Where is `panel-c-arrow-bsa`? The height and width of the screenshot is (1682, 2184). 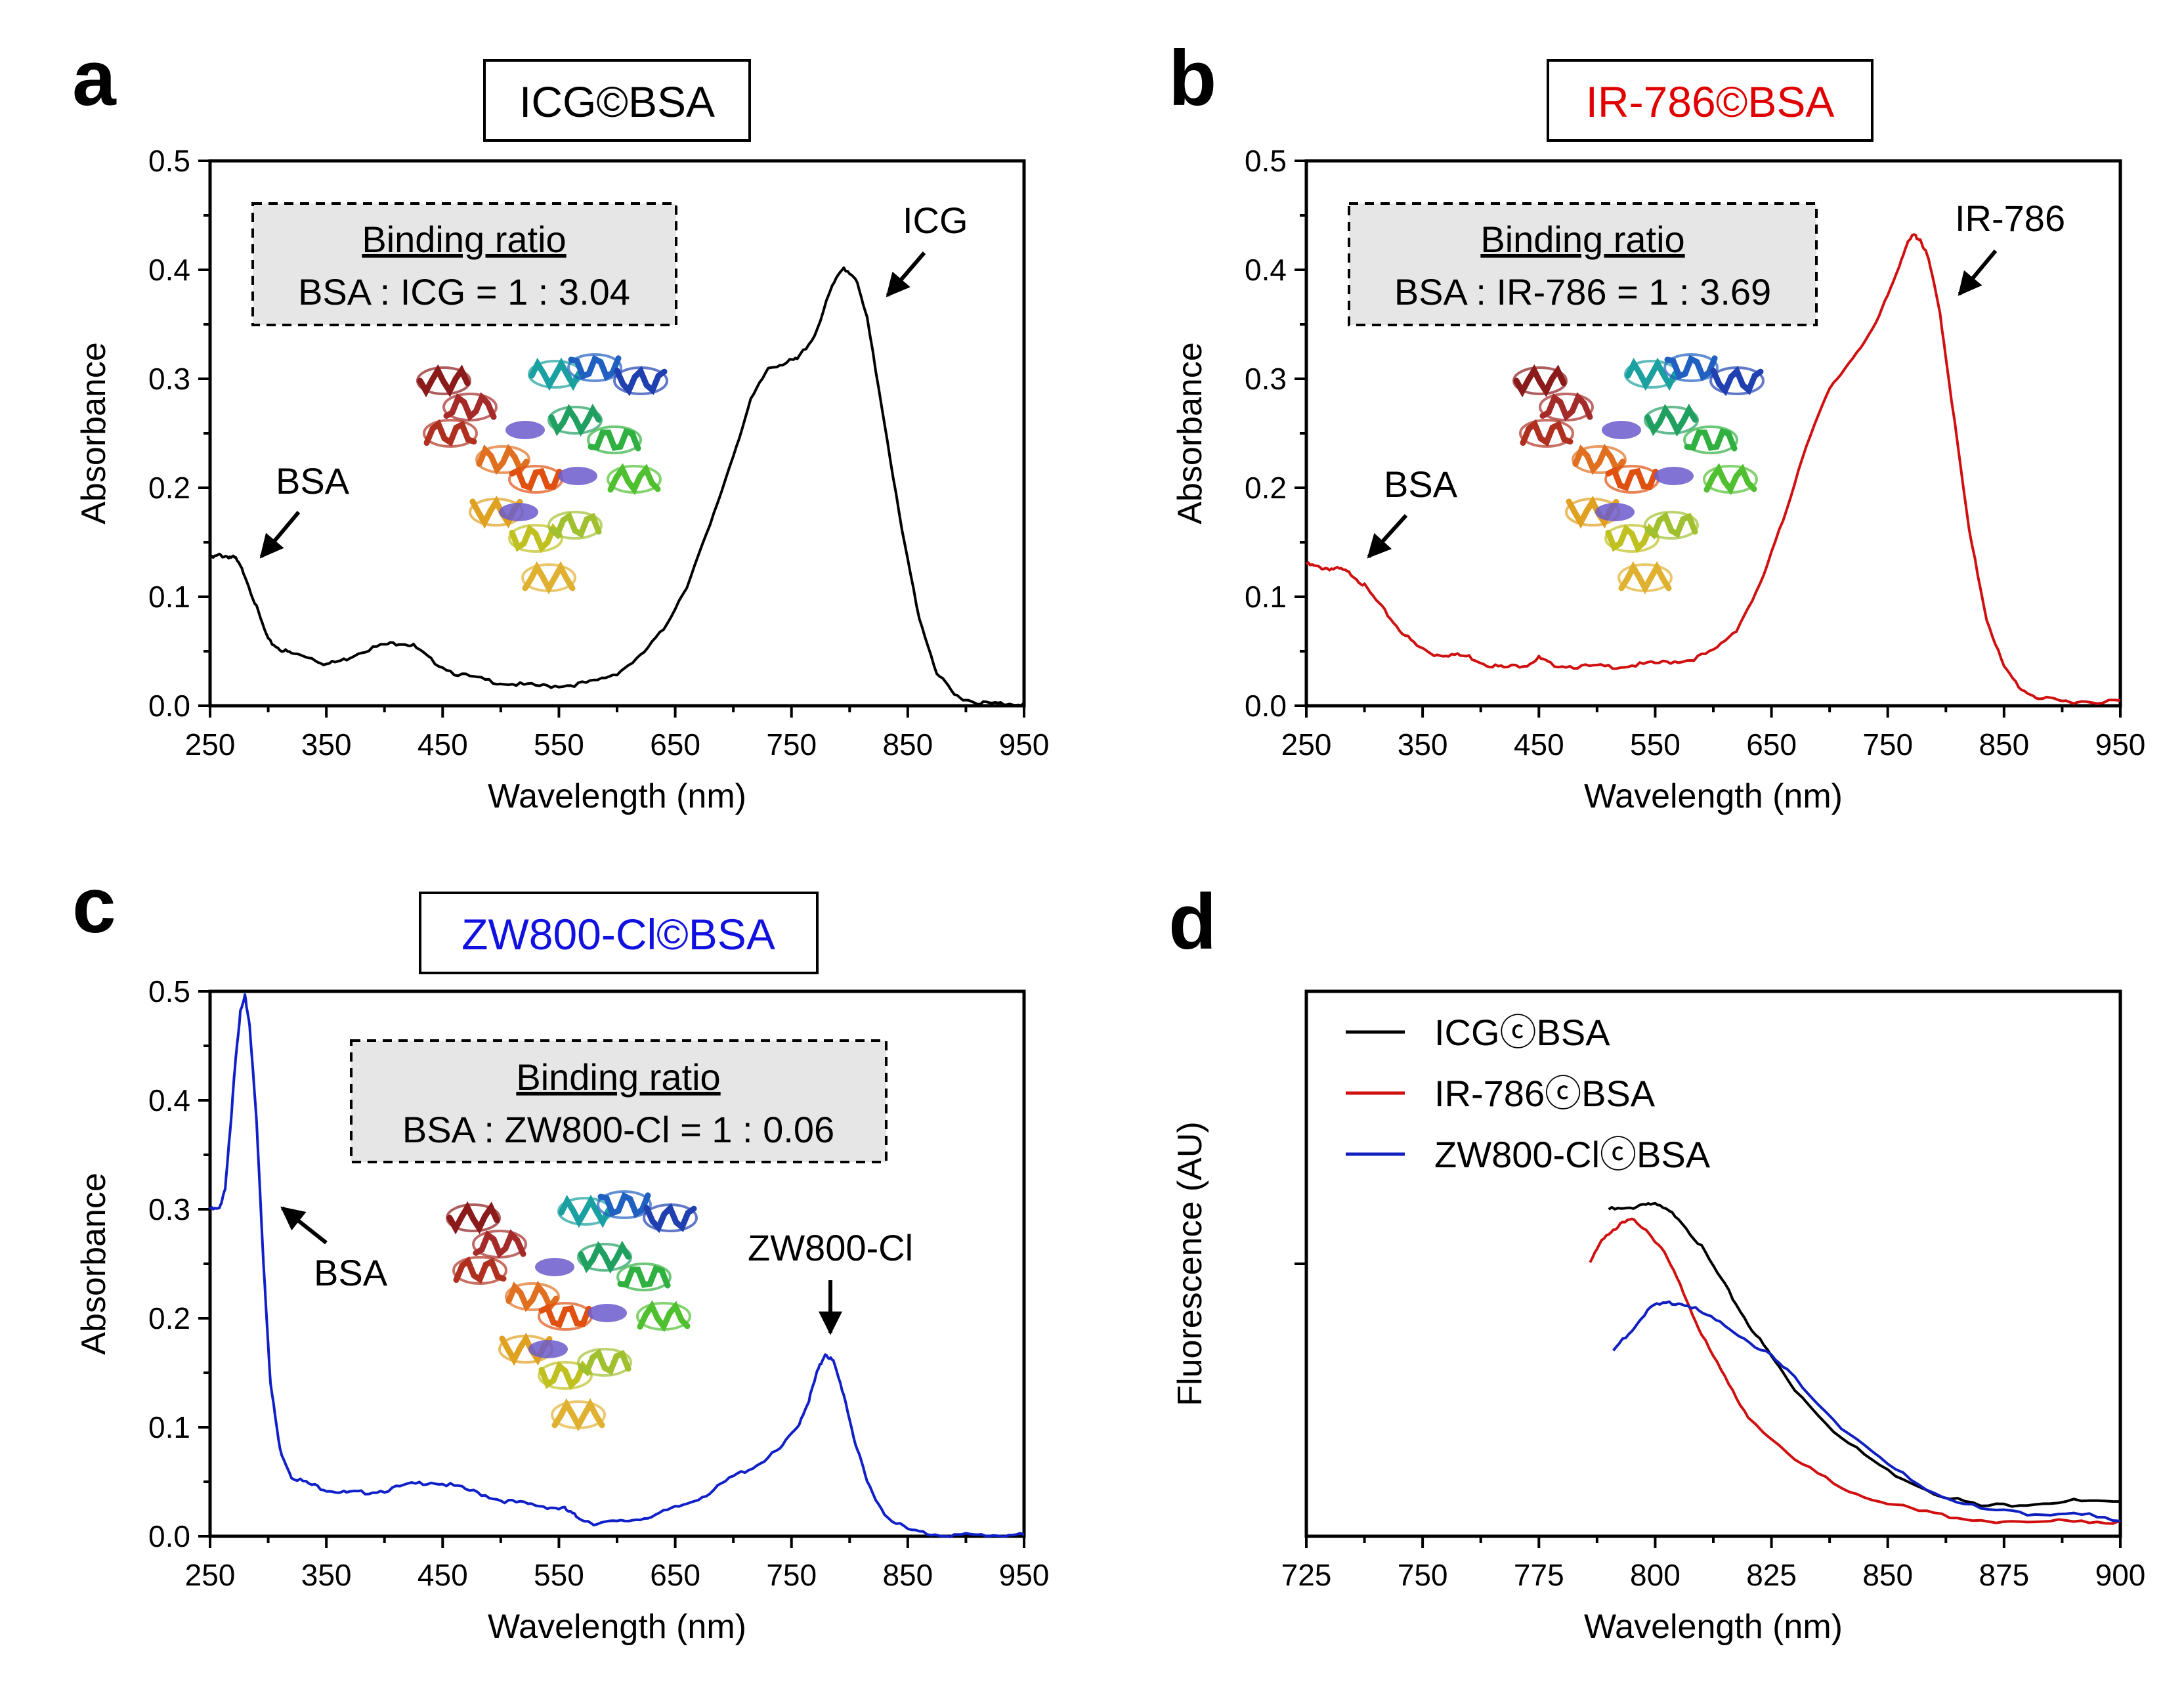 panel-c-arrow-bsa is located at coordinates (304, 1225).